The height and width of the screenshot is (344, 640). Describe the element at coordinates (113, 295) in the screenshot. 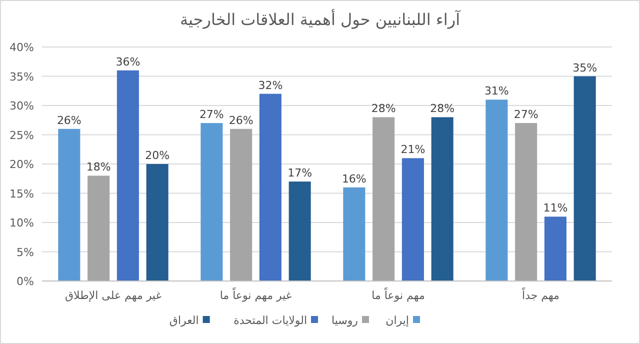

I see `x-tick-label: غير مهم على الإطلاق` at that location.